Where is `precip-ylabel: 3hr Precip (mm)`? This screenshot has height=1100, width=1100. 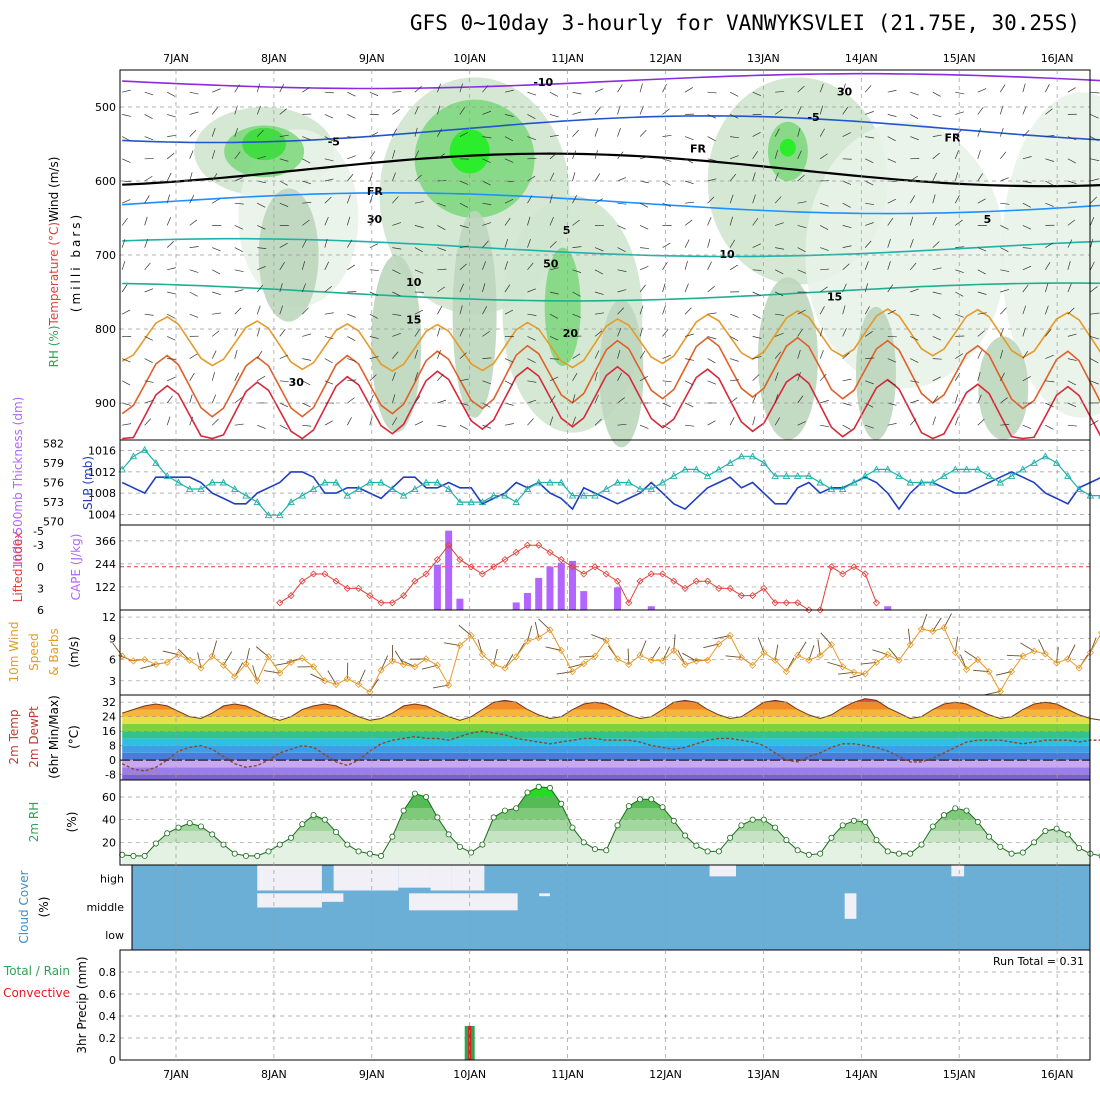 precip-ylabel: 3hr Precip (mm) is located at coordinates (82, 1004).